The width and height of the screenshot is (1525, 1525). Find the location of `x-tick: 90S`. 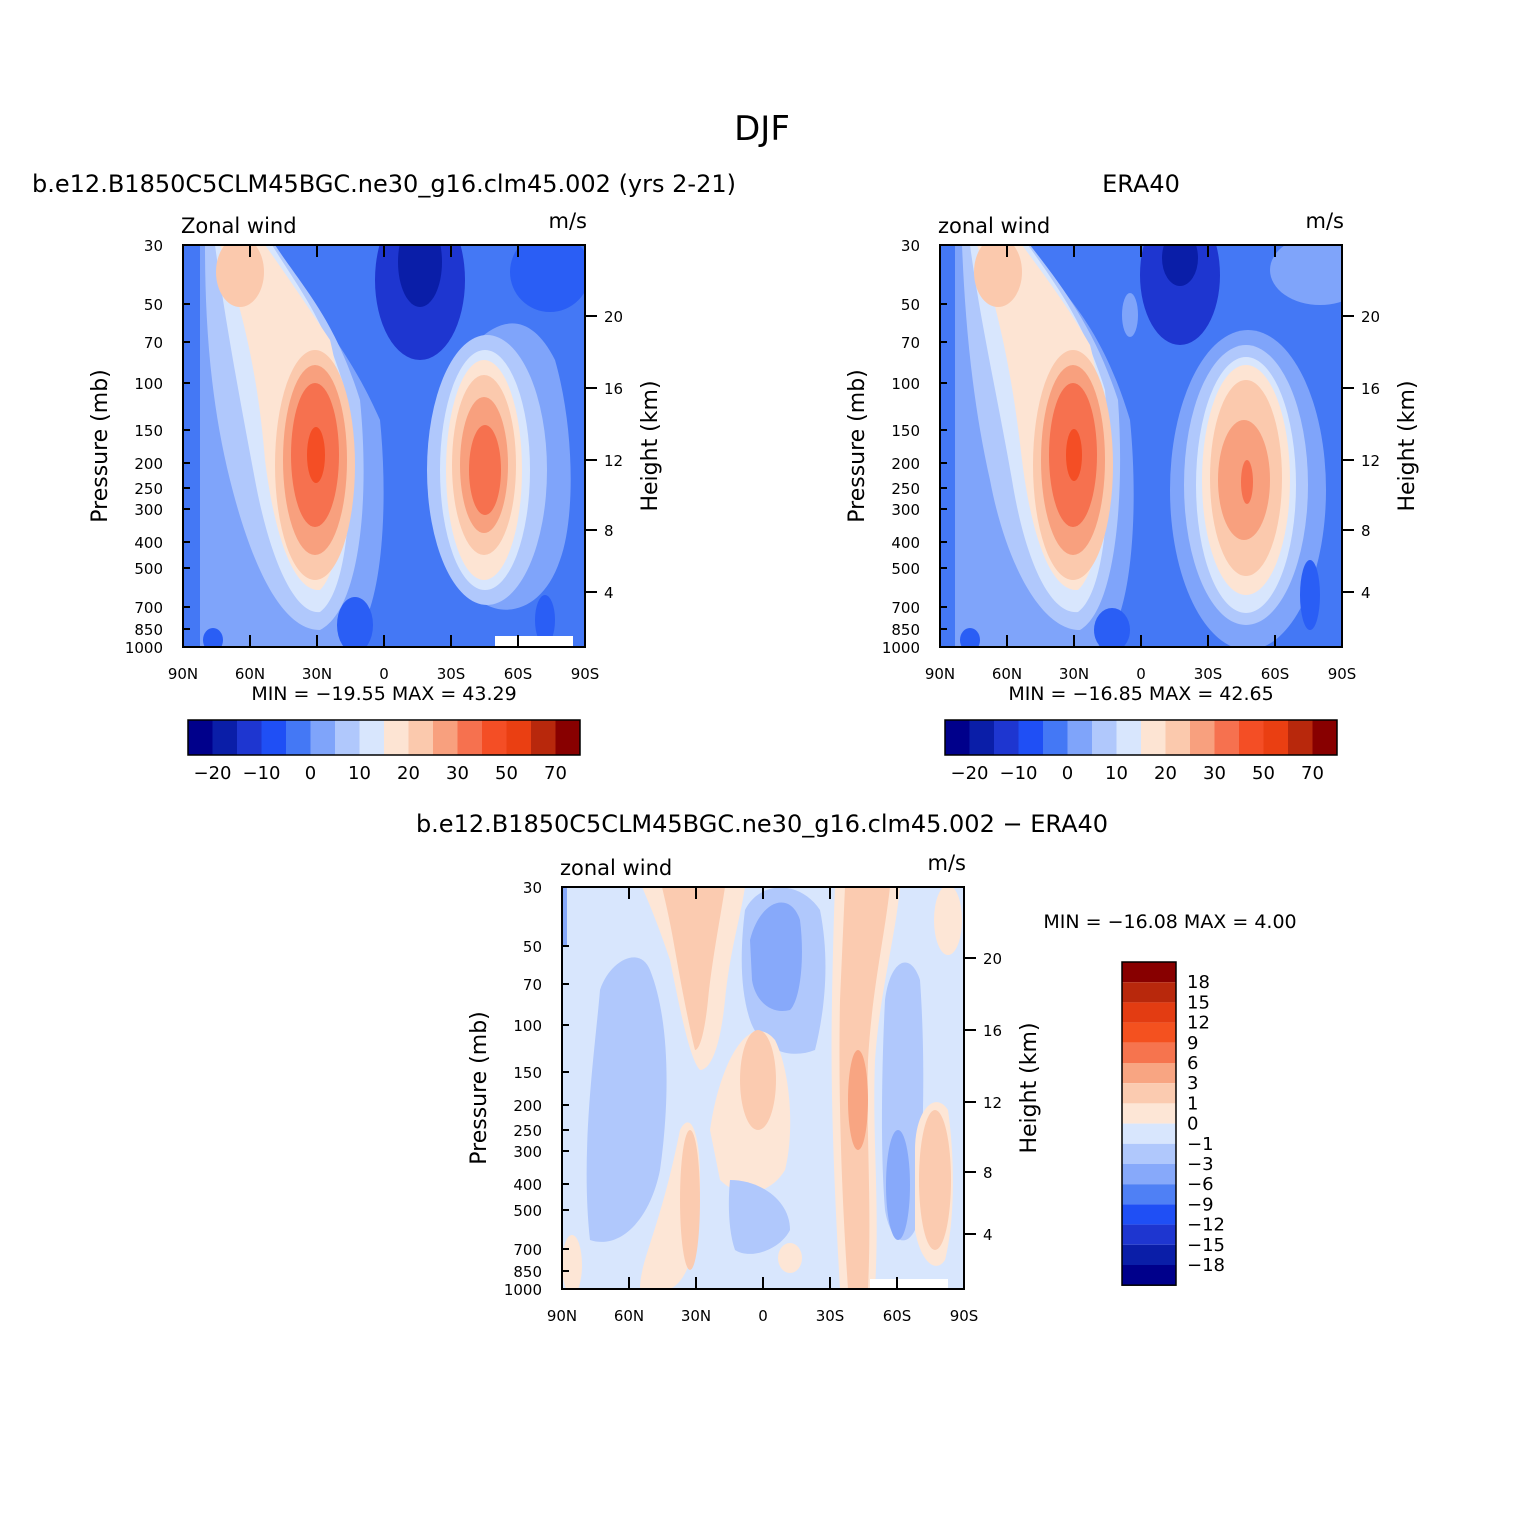

x-tick: 90S is located at coordinates (964, 1316).